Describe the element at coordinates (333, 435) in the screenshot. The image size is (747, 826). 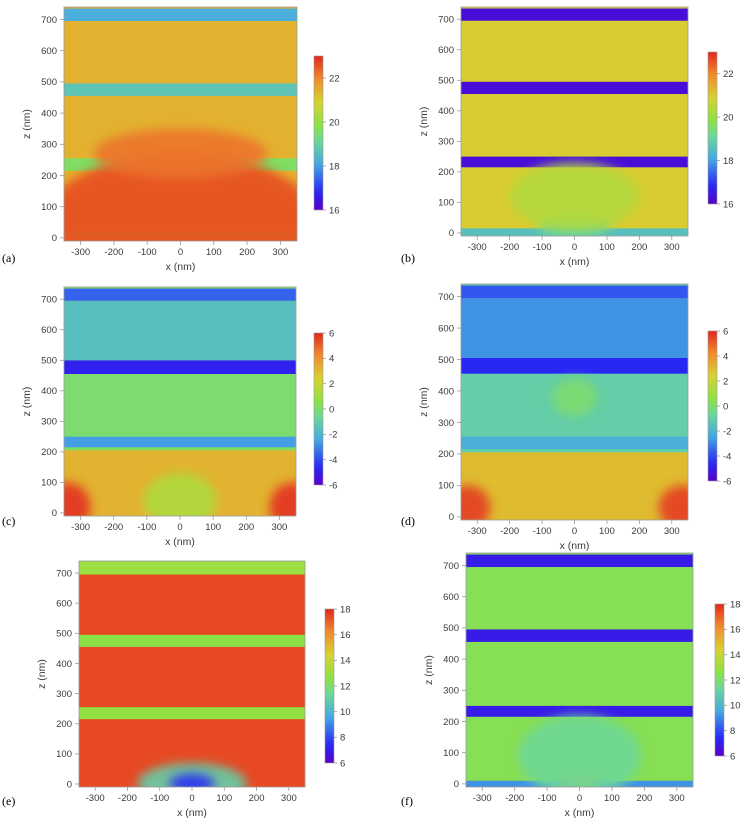
I see `colorbar-tick-label: -2` at that location.